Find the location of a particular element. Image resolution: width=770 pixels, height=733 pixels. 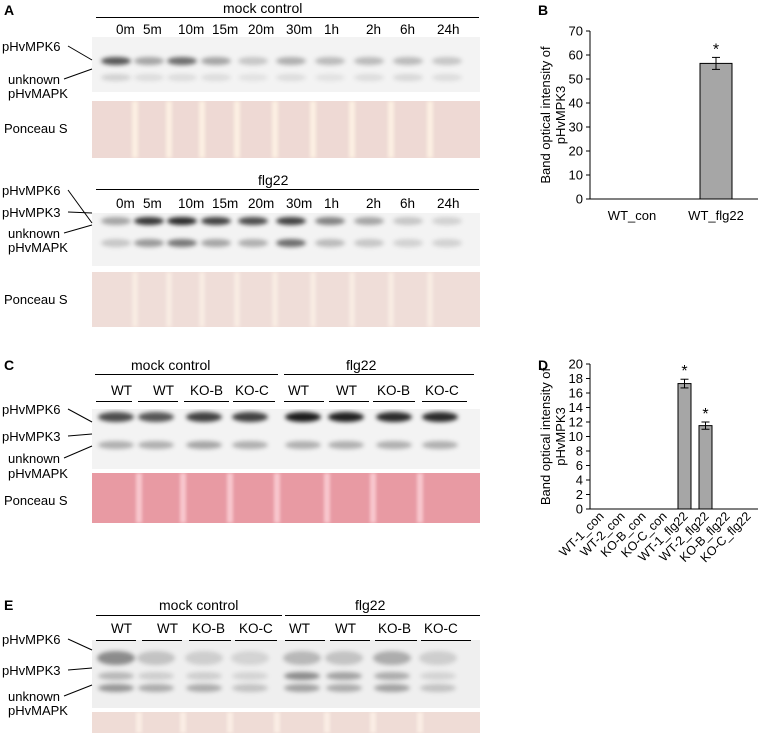

lane-label: 5m is located at coordinates (152, 203).